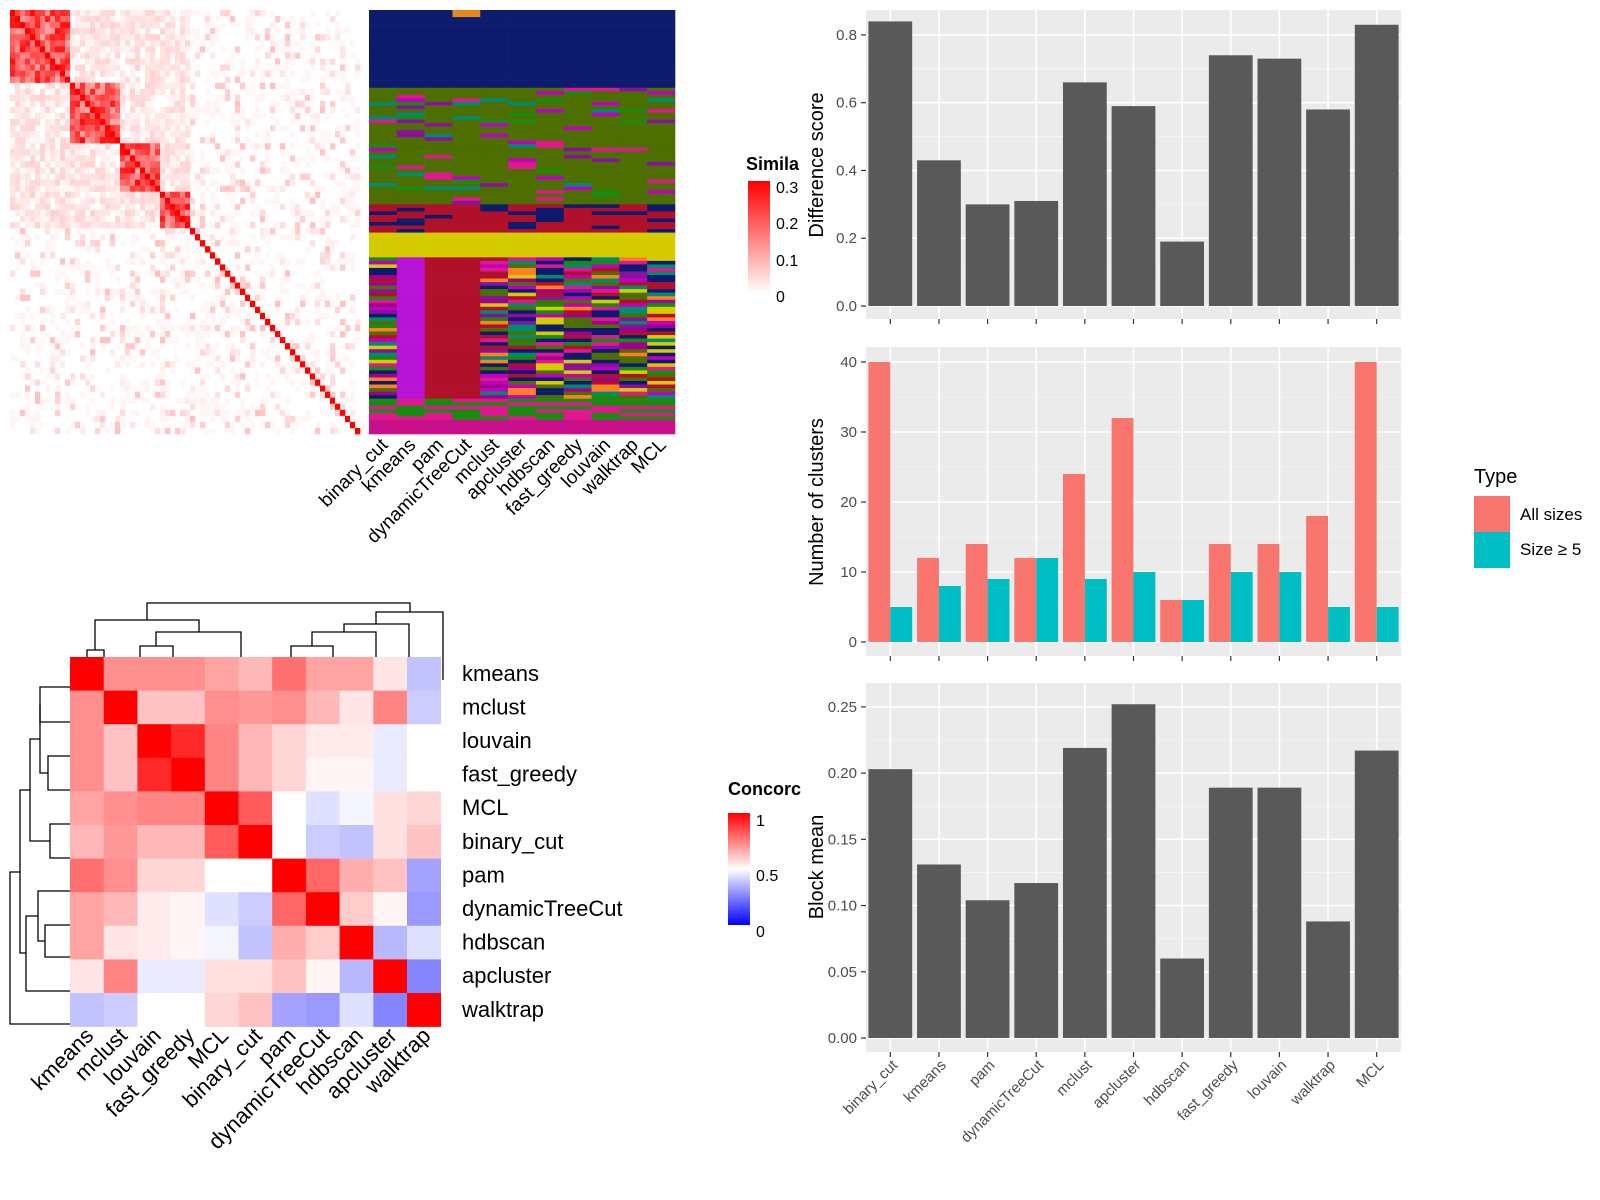 Image resolution: width=1600 pixels, height=1200 pixels. Describe the element at coordinates (1074, 1077) in the screenshot. I see `x-category-label: mclust` at that location.